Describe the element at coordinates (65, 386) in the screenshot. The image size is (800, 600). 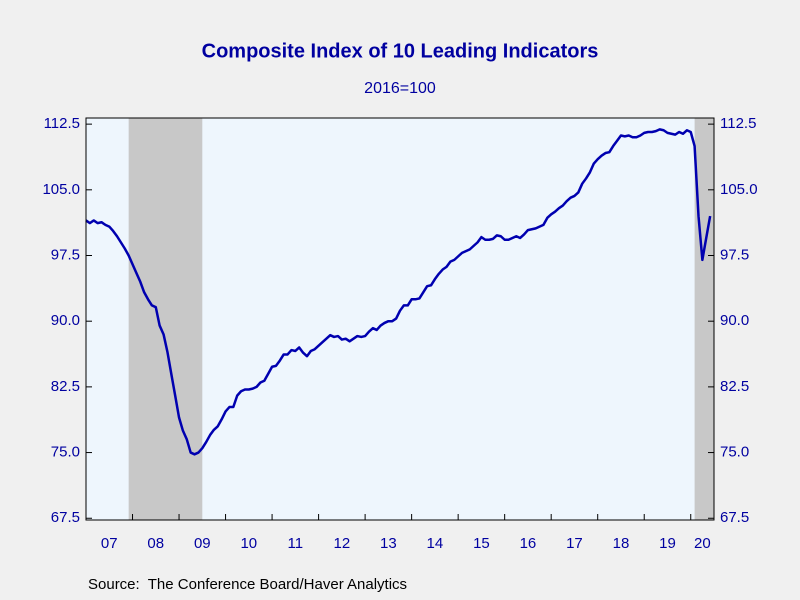
I see `y-tick-label: 82.5` at that location.